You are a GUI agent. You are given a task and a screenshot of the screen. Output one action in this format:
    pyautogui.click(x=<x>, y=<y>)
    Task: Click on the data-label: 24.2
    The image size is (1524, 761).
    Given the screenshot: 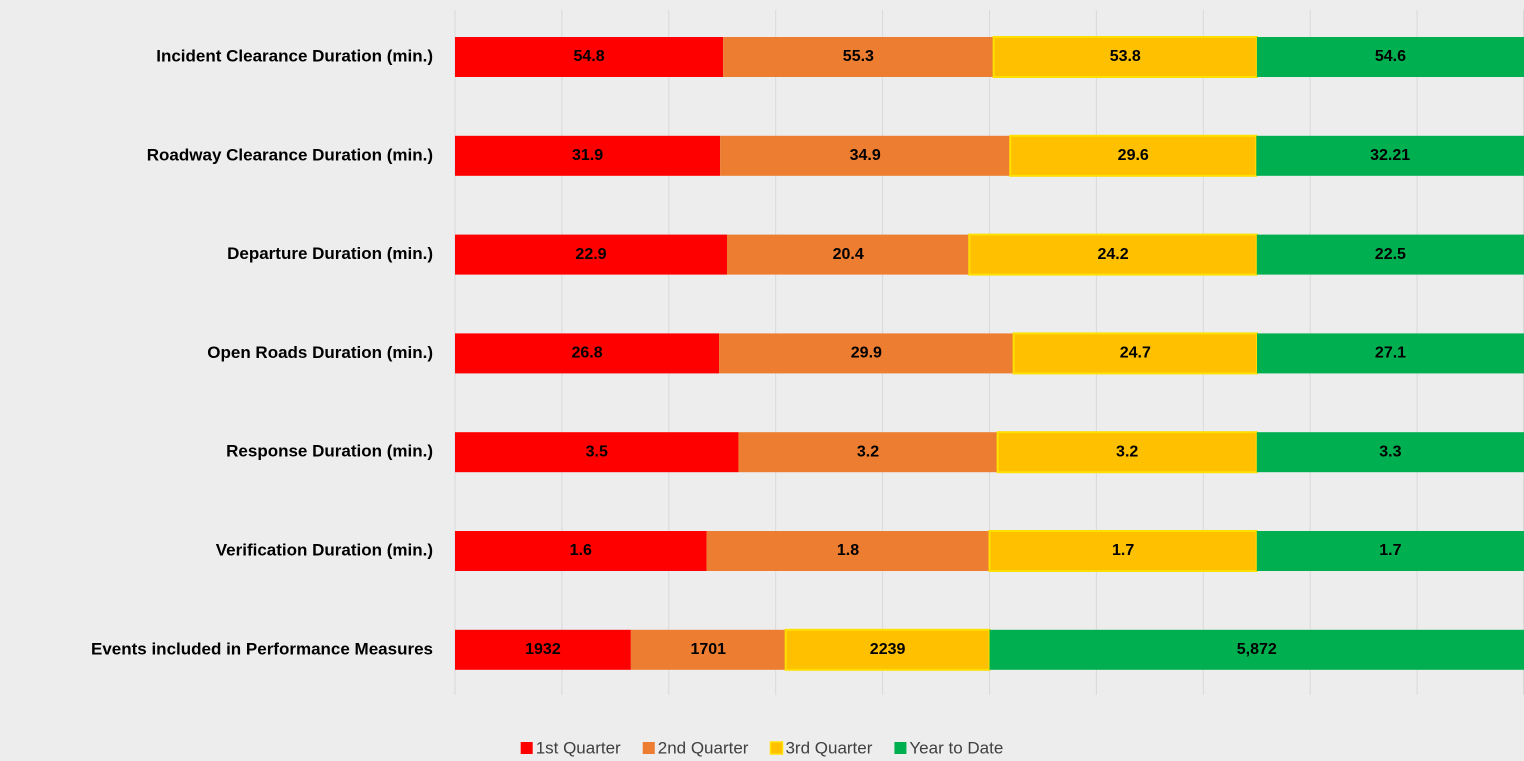 What is the action you would take?
    pyautogui.click(x=1112, y=254)
    